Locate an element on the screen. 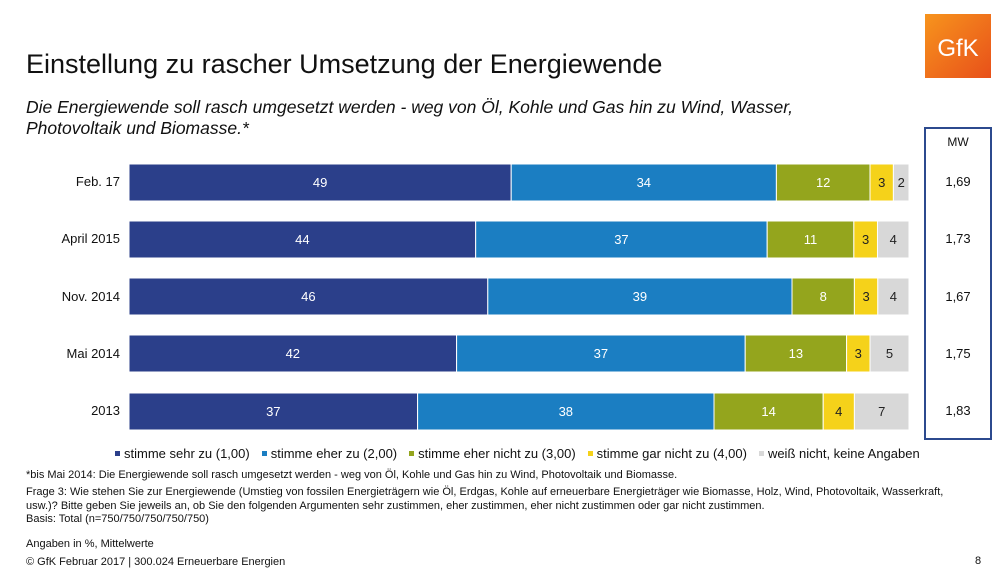 The image size is (1000, 568). basis-line: Basis: Total (n=750/750/750/750/750) is located at coordinates (117, 519).